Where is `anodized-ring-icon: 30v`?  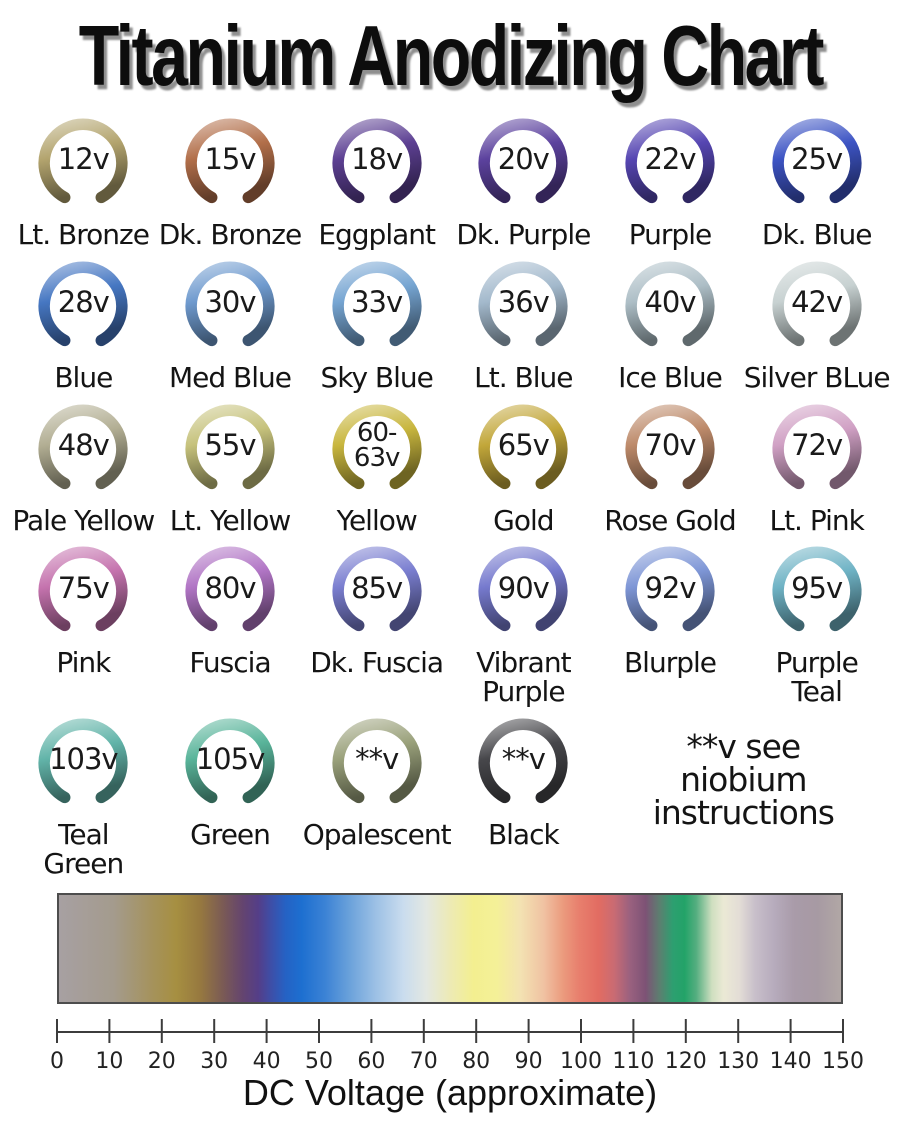
anodized-ring-icon: 30v is located at coordinates (230, 308).